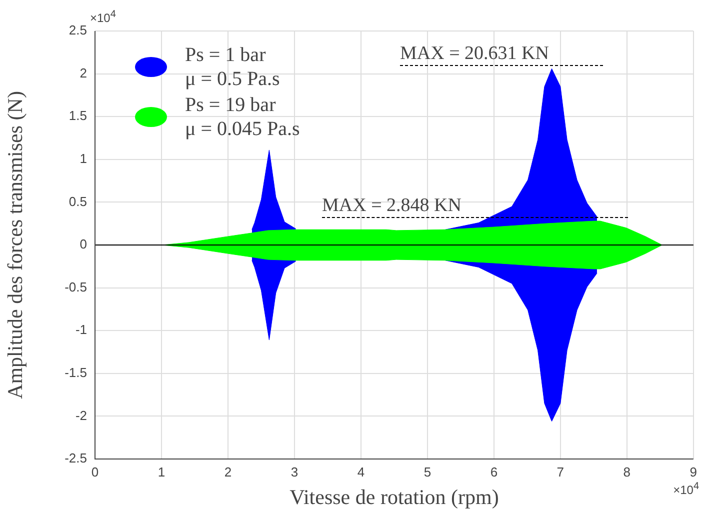 Image resolution: width=703 pixels, height=515 pixels. Describe the element at coordinates (75, 458) in the screenshot. I see `y-tick-label: -2.5` at that location.